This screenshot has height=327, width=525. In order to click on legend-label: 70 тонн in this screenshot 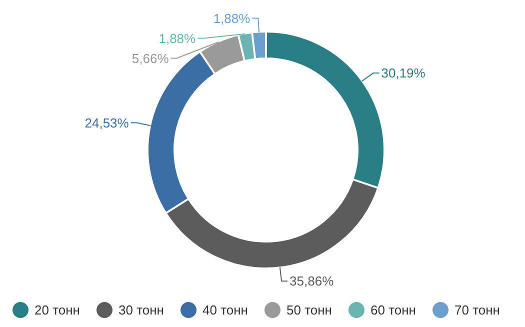, I will do `click(477, 310)`.